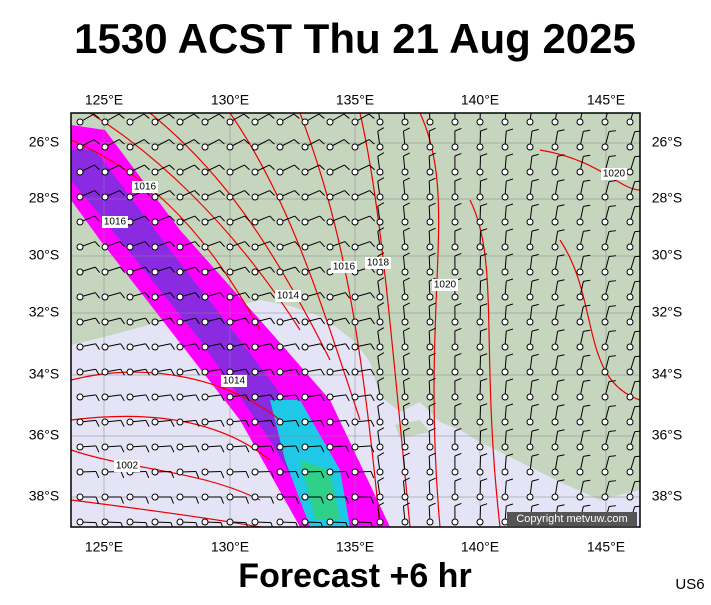 The width and height of the screenshot is (711, 605). What do you see at coordinates (355, 100) in the screenshot?
I see `lon-label-top: 135°E` at bounding box center [355, 100].